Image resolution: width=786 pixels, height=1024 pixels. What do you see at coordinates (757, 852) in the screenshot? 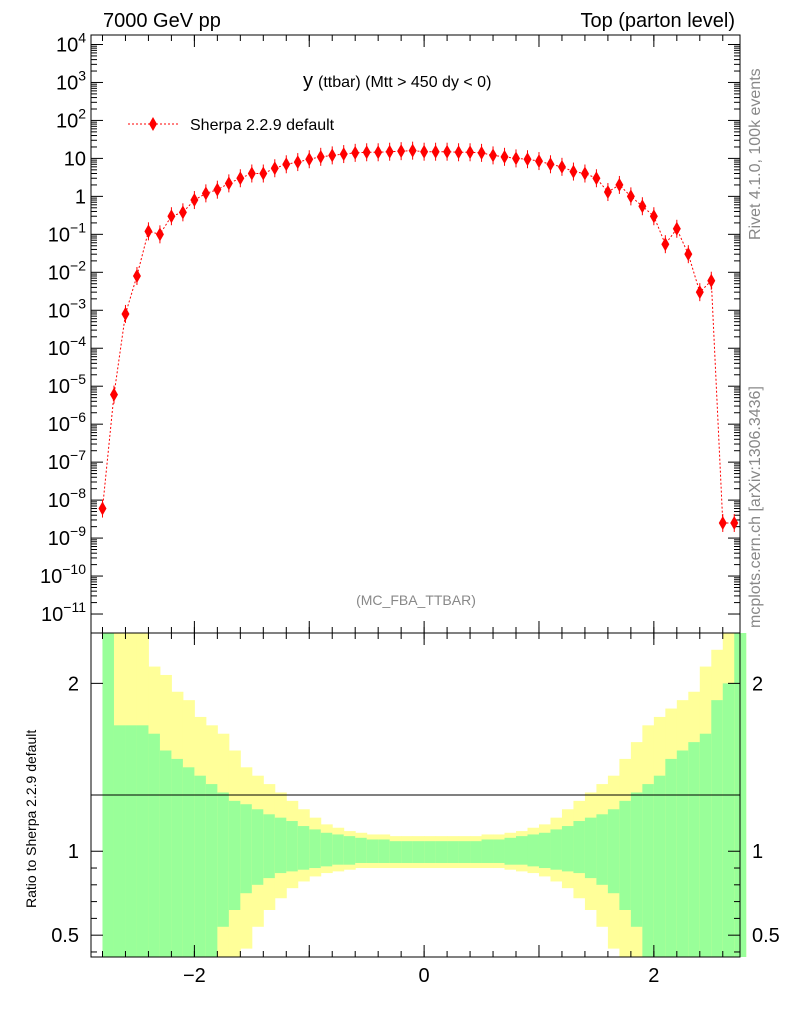
I see `ratio-ytick-label-right-1: 1` at bounding box center [757, 852].